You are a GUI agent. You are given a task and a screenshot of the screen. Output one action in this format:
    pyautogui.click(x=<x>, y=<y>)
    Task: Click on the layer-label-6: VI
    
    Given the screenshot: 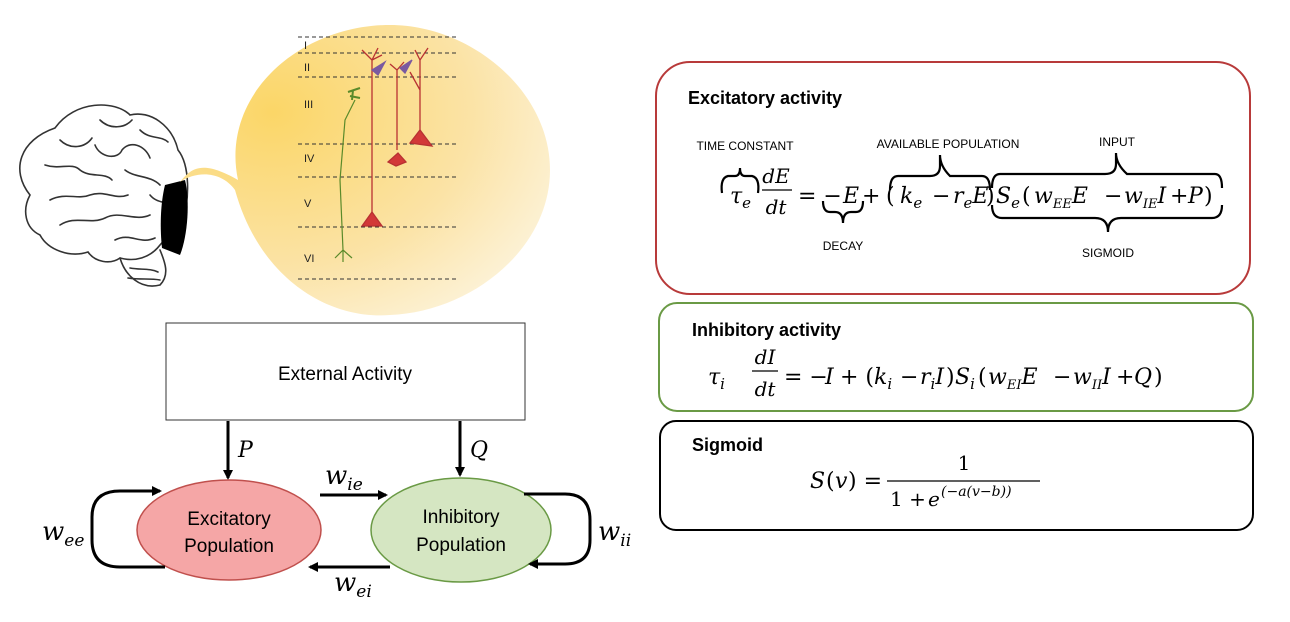 What is the action you would take?
    pyautogui.click(x=309, y=259)
    